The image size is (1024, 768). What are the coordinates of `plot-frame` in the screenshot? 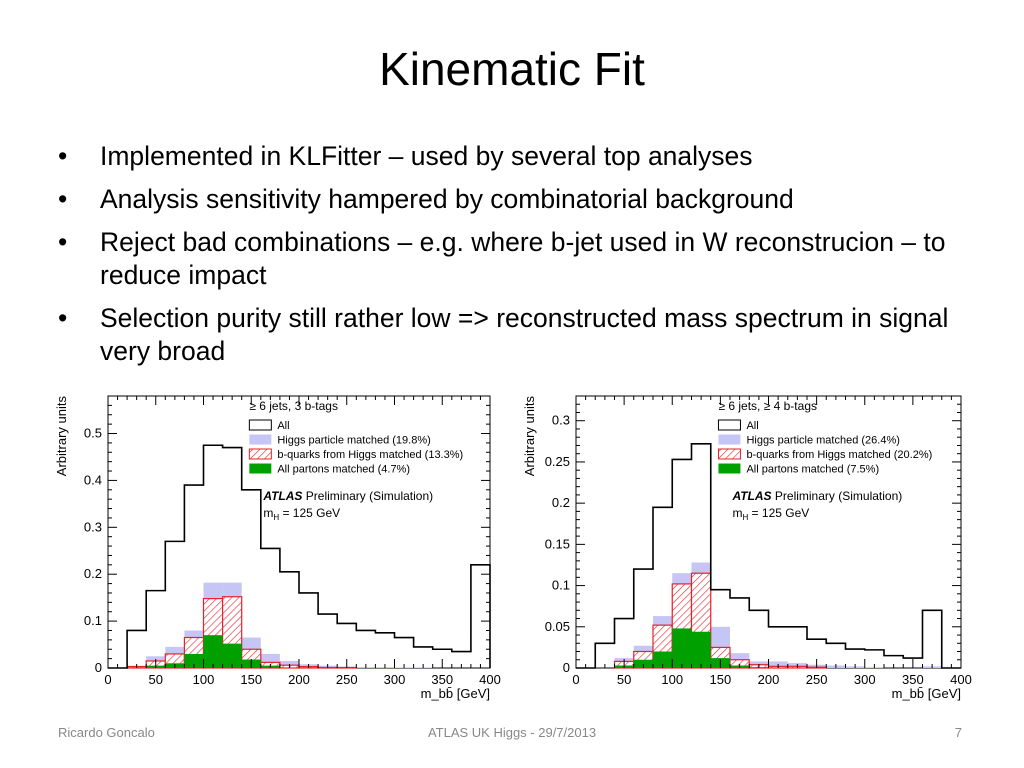 It's located at (299, 532).